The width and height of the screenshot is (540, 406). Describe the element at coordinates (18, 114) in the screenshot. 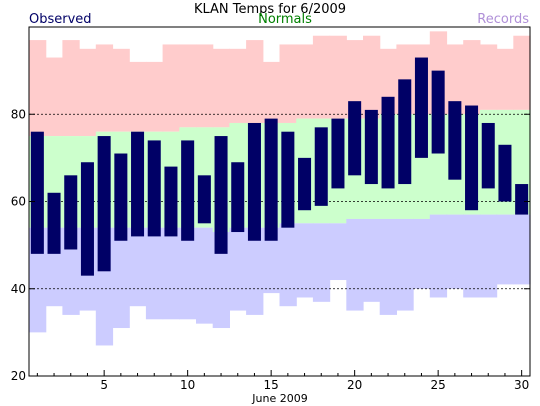

I see `y-tick-label-80: 80` at that location.